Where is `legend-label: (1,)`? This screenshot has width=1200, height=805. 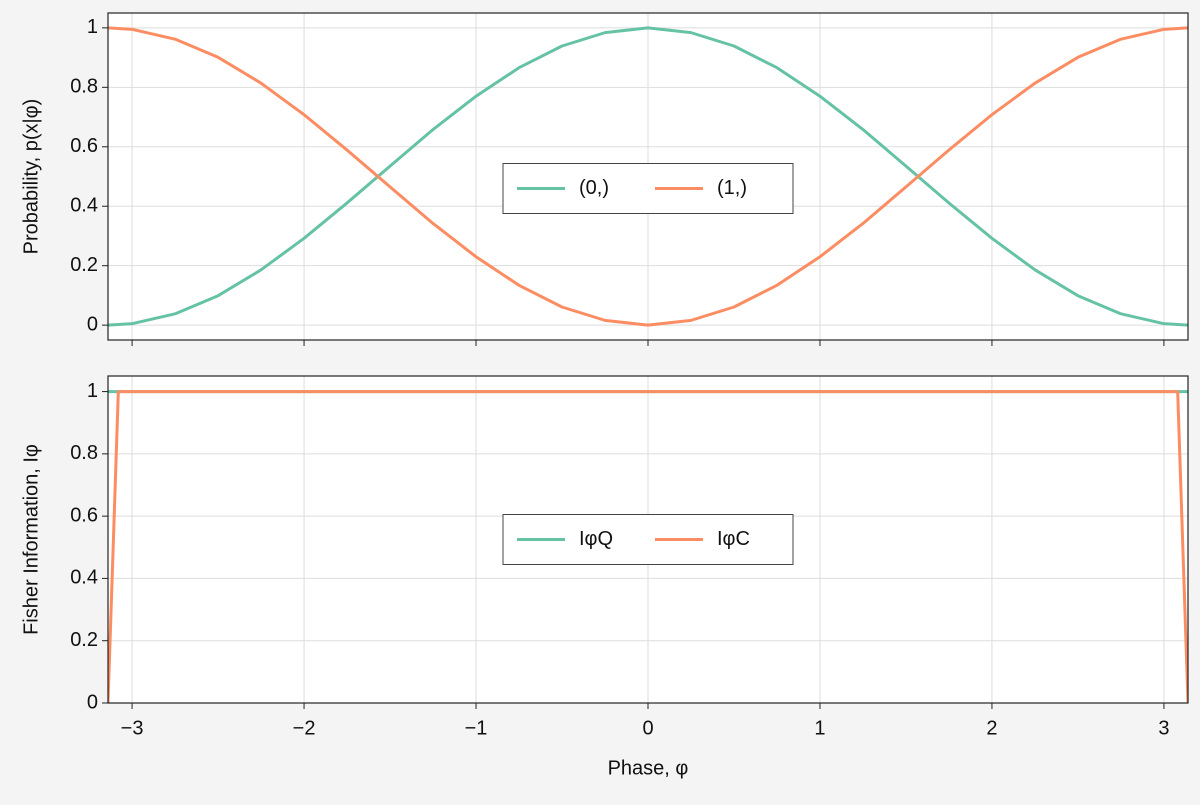 legend-label: (1,) is located at coordinates (732, 188).